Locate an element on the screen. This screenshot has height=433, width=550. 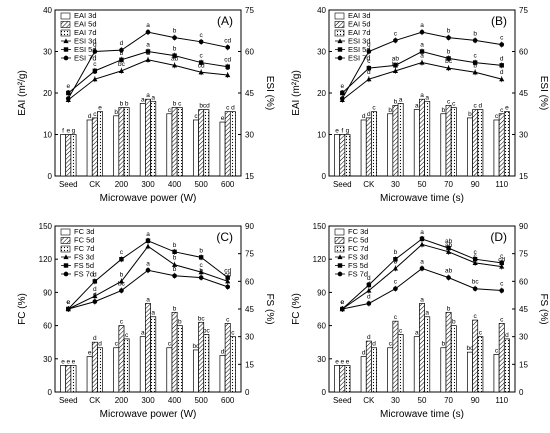
legend-swatch is located at coordinates (65, 240).